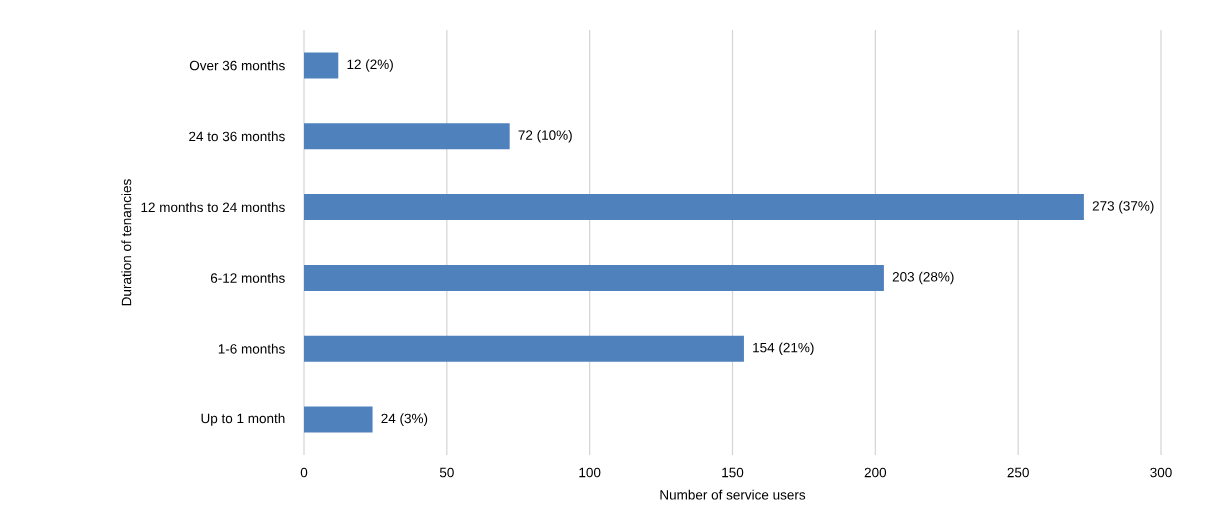 This screenshot has width=1218, height=531. I want to click on y-tick-label: Up to 1 month, so click(243, 419).